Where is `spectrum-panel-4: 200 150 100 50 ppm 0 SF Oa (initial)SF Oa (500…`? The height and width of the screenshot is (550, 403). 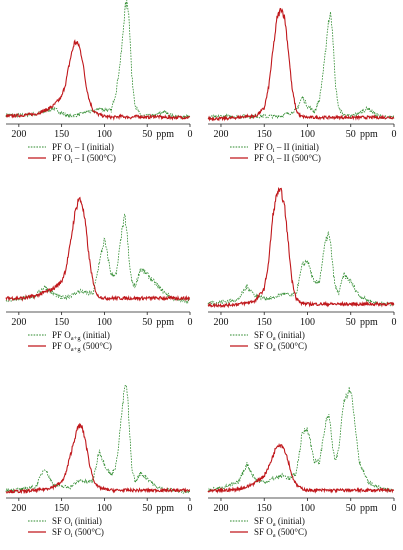 spectrum-panel-4: 200 150 100 50 ppm 0 SF Oa (initial)SF Oa (500… is located at coordinates (302, 269).